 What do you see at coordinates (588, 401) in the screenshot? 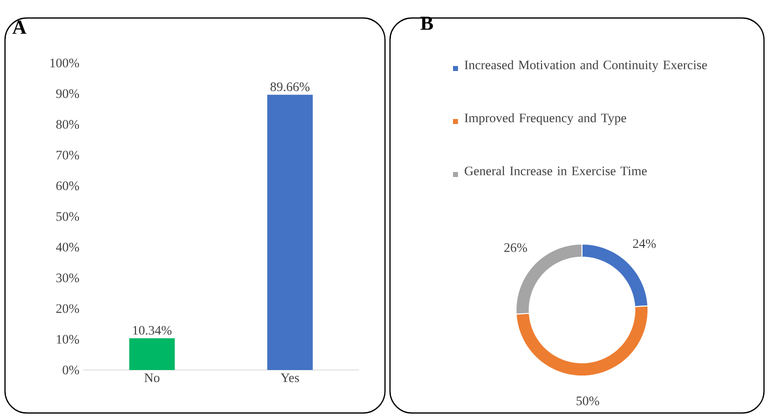
I see `data-label: 50%` at bounding box center [588, 401].